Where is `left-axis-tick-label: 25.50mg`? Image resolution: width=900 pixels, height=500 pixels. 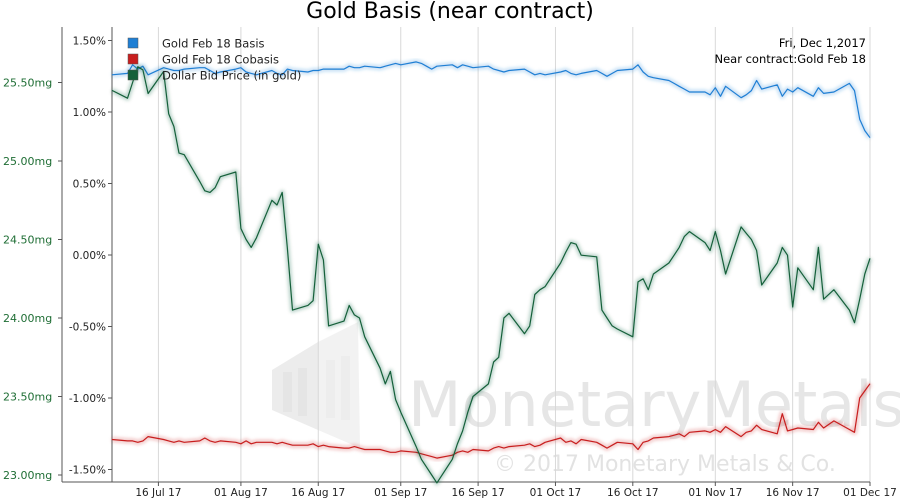 left-axis-tick-label: 25.50mg is located at coordinates (27, 83).